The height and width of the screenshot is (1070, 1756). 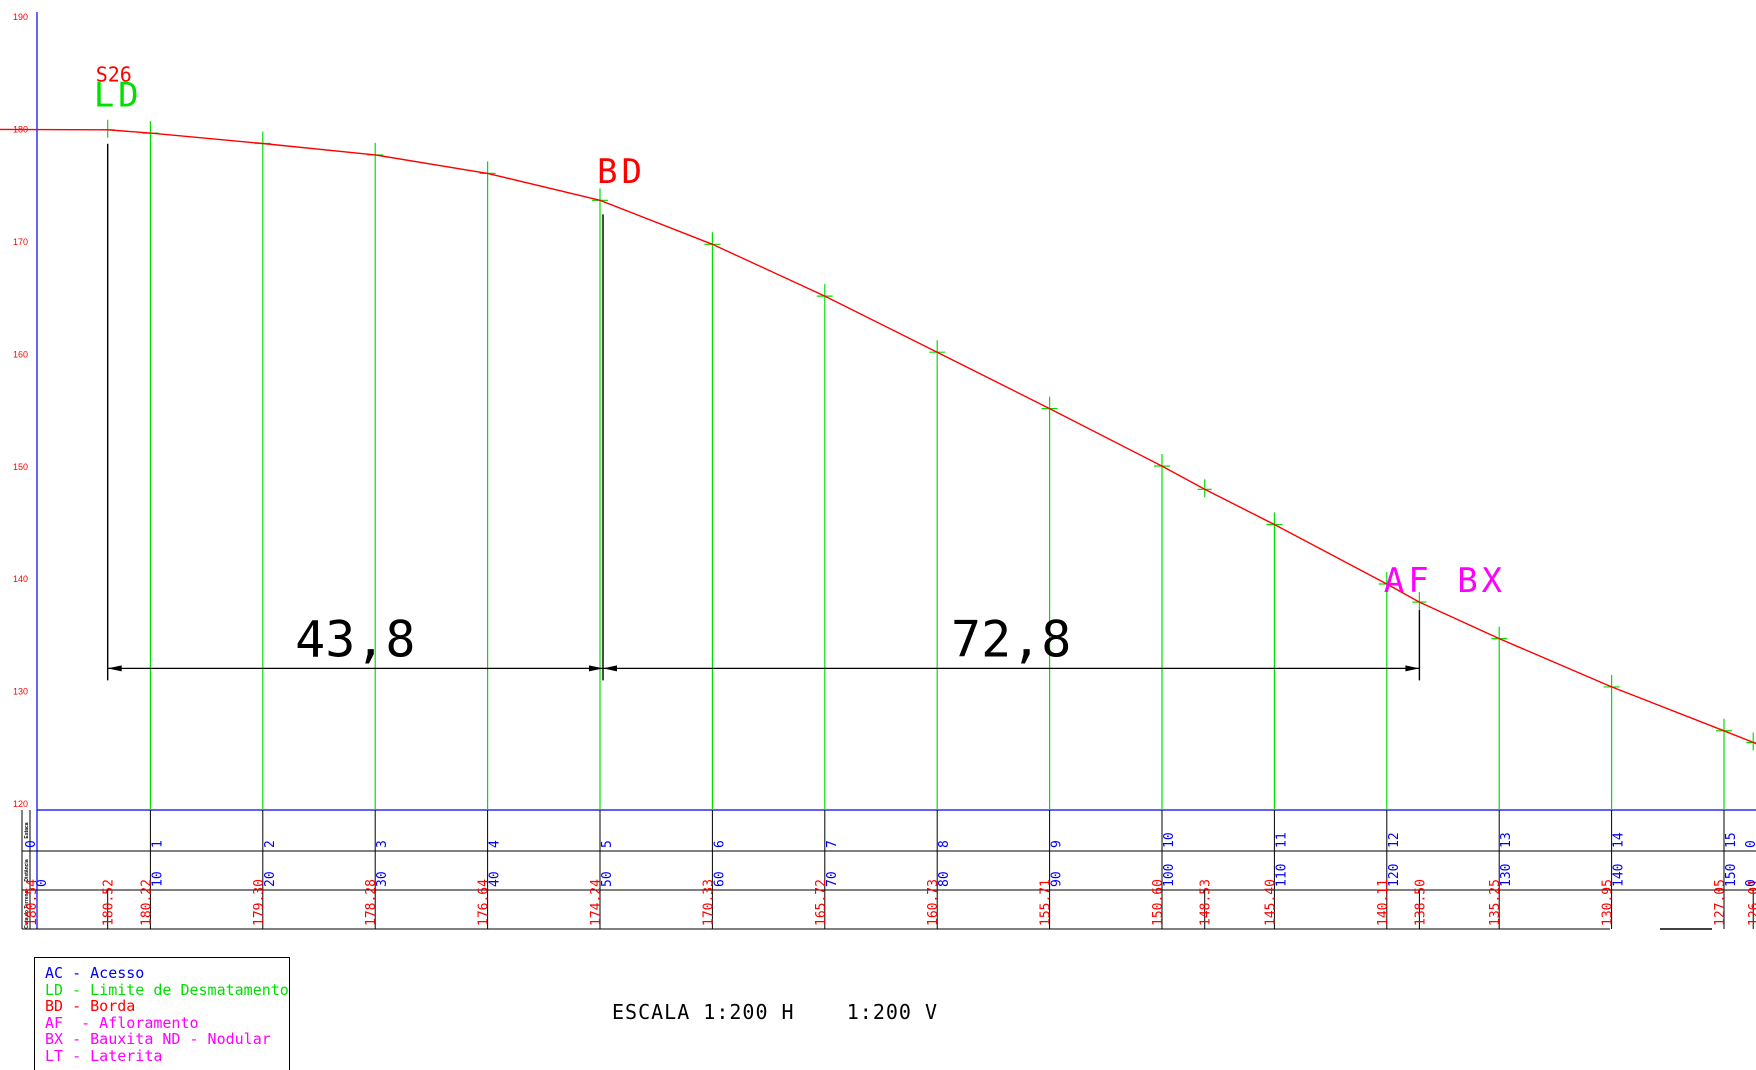 I want to click on estaca-label: 13, so click(x=1506, y=840).